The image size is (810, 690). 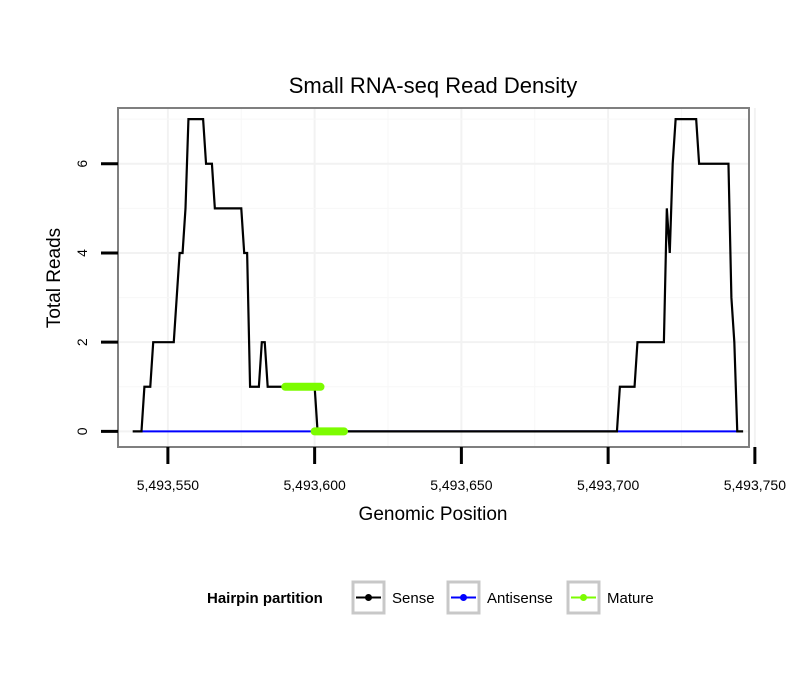 What do you see at coordinates (82, 164) in the screenshot?
I see `y-tick-label-3: 6` at bounding box center [82, 164].